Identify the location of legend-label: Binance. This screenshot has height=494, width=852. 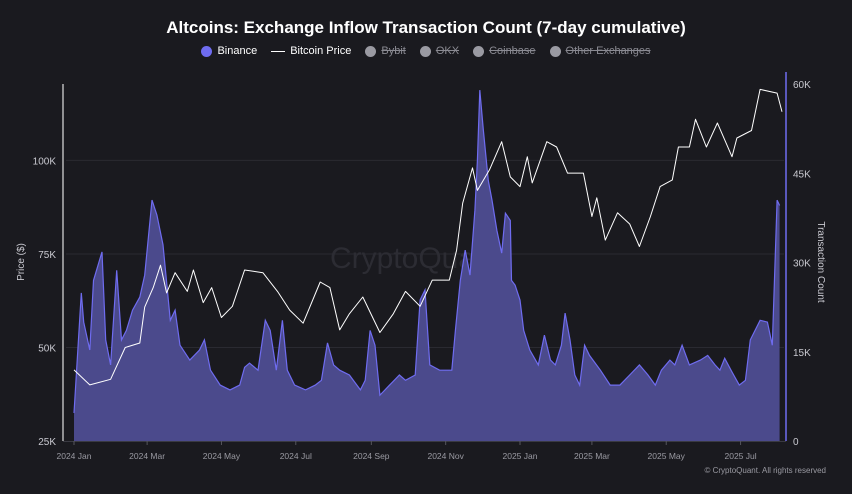
(237, 51).